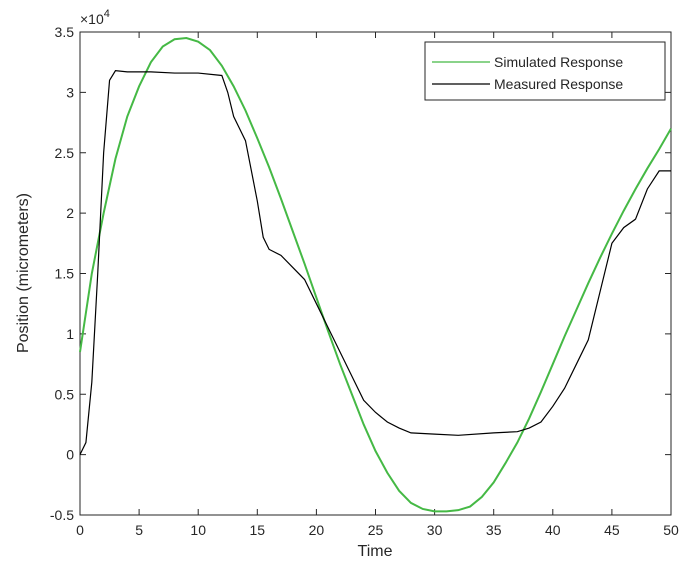 The image size is (686, 568). What do you see at coordinates (80, 530) in the screenshot?
I see `x-tick-label: 0` at bounding box center [80, 530].